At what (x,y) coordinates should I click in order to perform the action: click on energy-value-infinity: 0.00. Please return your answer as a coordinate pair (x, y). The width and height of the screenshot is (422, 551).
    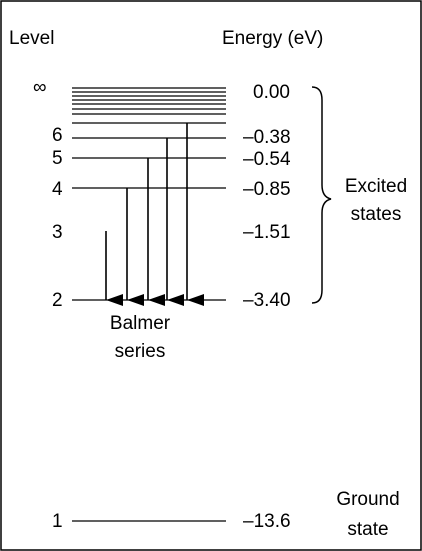
    Looking at the image, I should click on (271, 92).